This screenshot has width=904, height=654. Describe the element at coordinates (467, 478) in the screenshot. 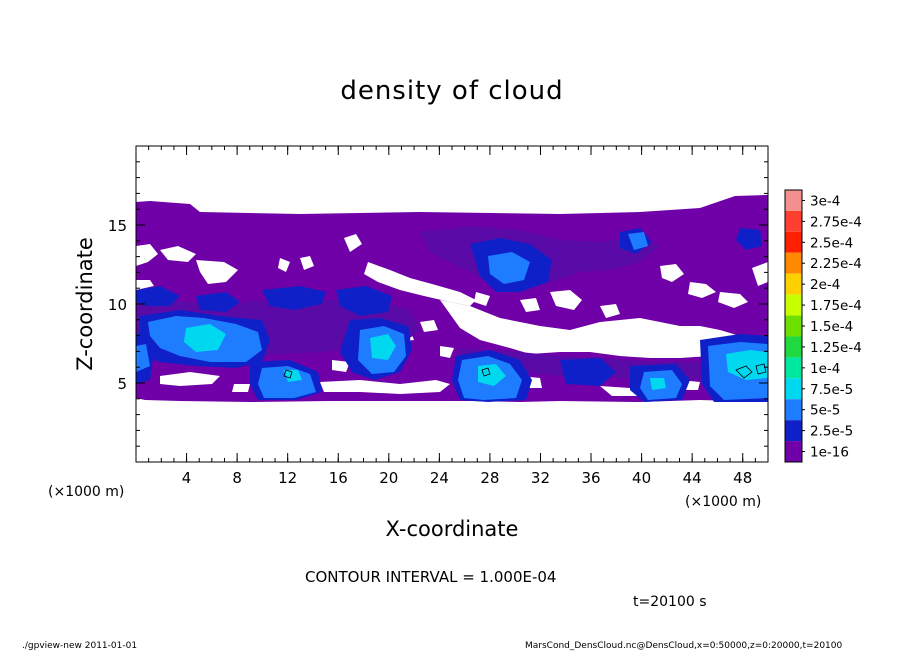

I see `x-tick-labels: 4 8 12 16 20 24 28 32 36 40 44 48` at that location.